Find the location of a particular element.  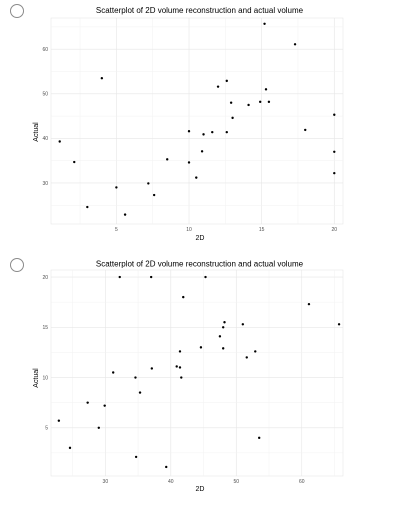

x-tick-label: 60 is located at coordinates (302, 482).